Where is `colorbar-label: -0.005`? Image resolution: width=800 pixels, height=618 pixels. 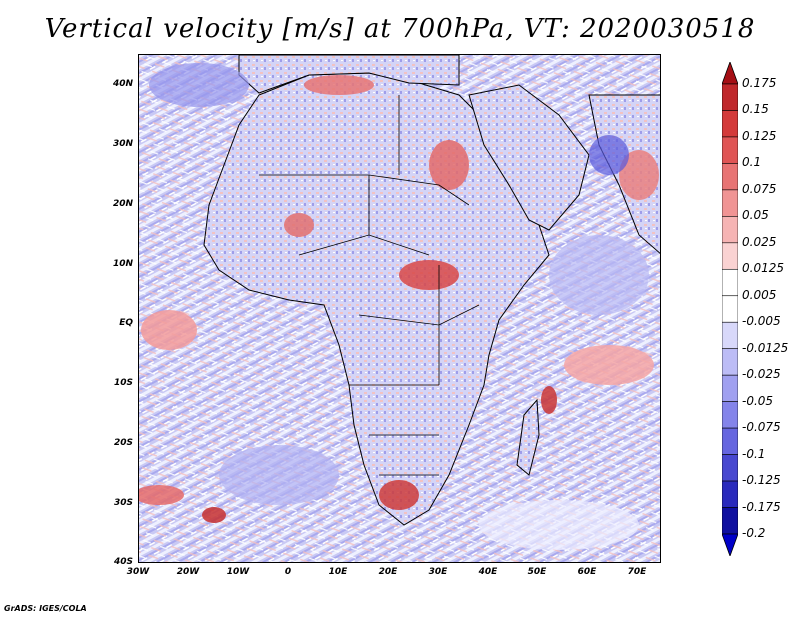 colorbar-label: -0.005 is located at coordinates (761, 321).